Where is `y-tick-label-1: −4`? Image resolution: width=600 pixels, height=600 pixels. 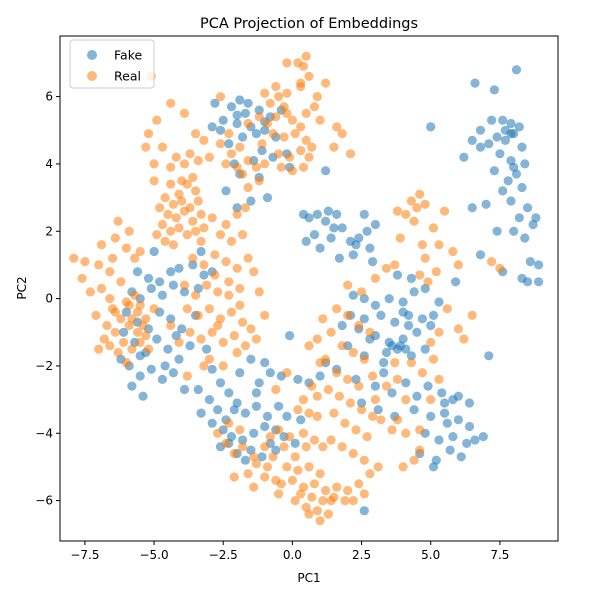
y-tick-label-1: −4 is located at coordinates (44, 433).